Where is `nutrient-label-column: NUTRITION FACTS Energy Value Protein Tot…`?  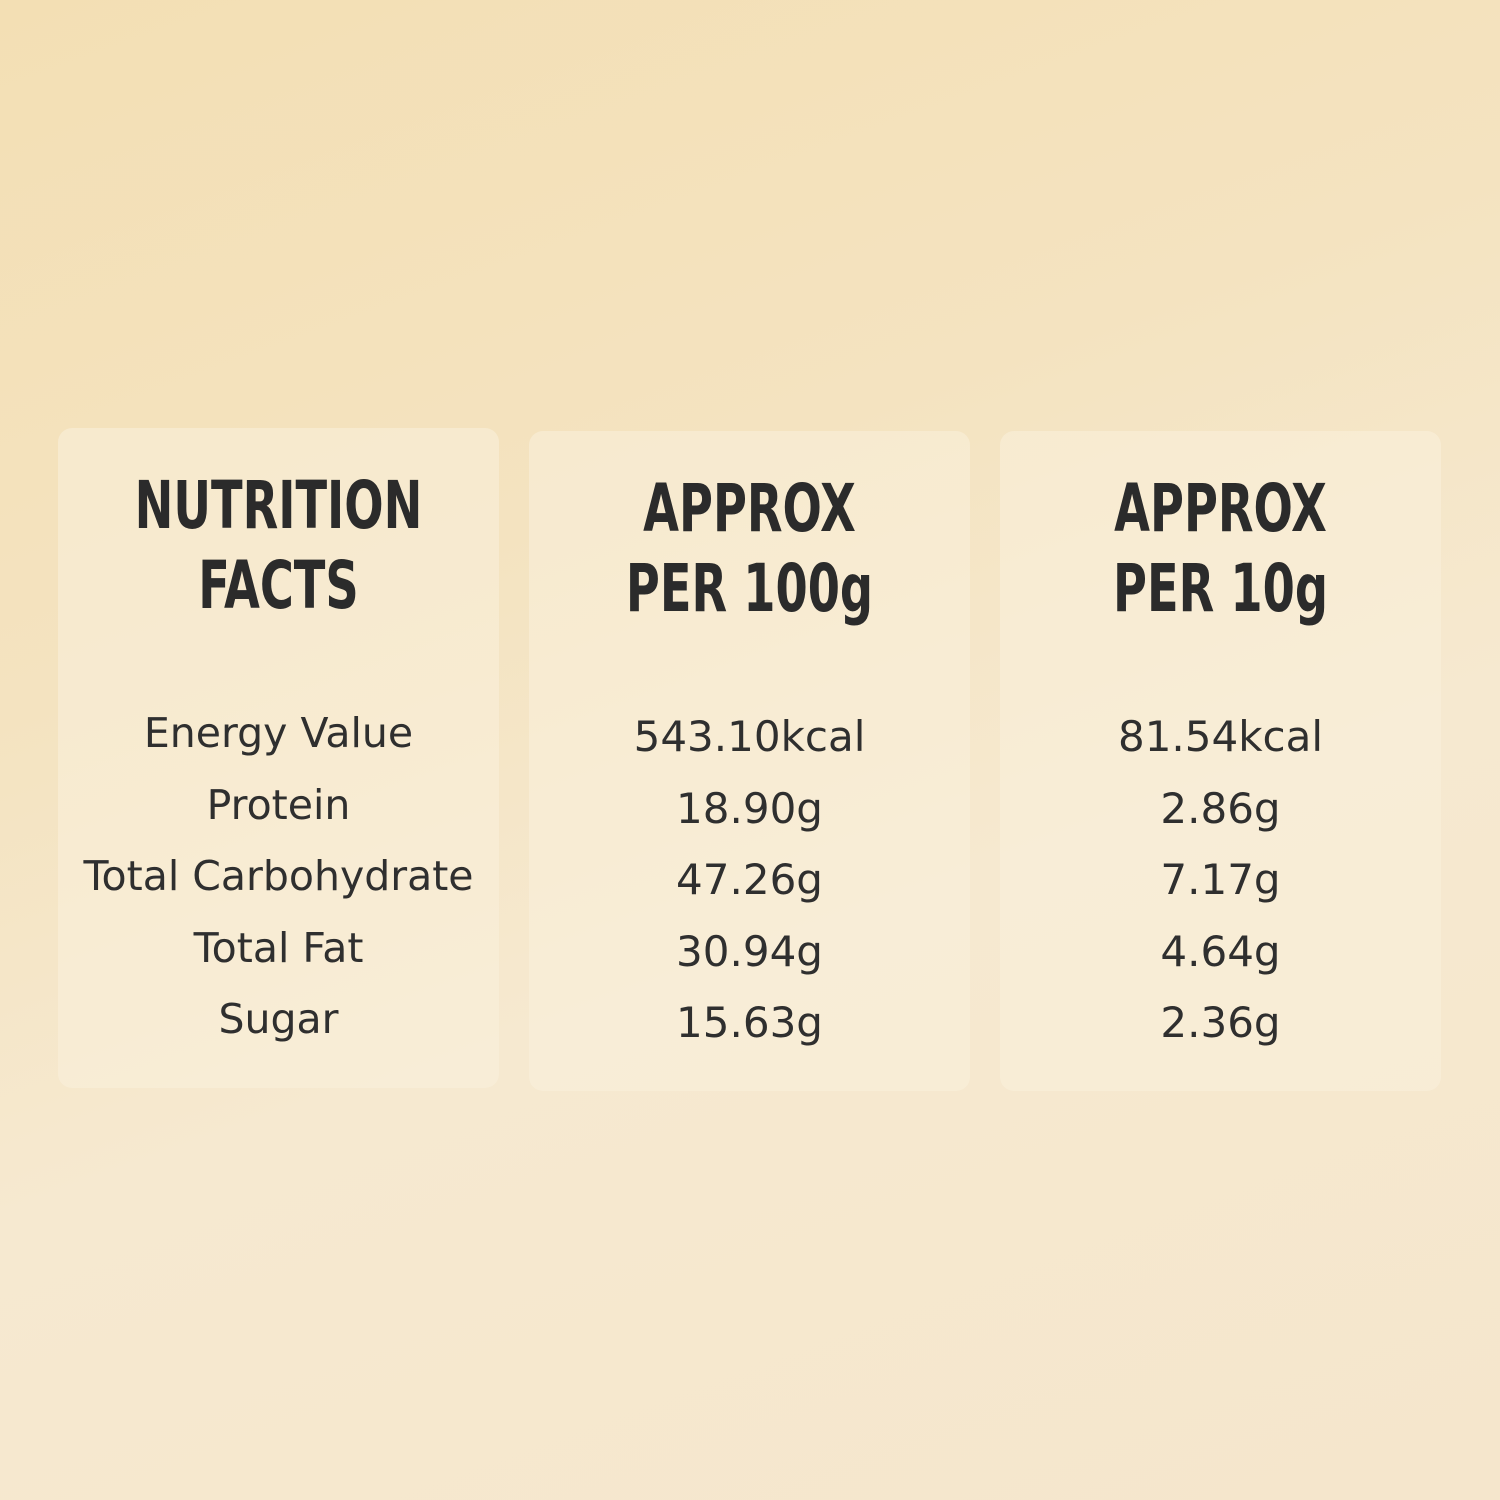 nutrient-label-column: NUTRITION FACTS Energy Value Protein Tot… is located at coordinates (278, 758).